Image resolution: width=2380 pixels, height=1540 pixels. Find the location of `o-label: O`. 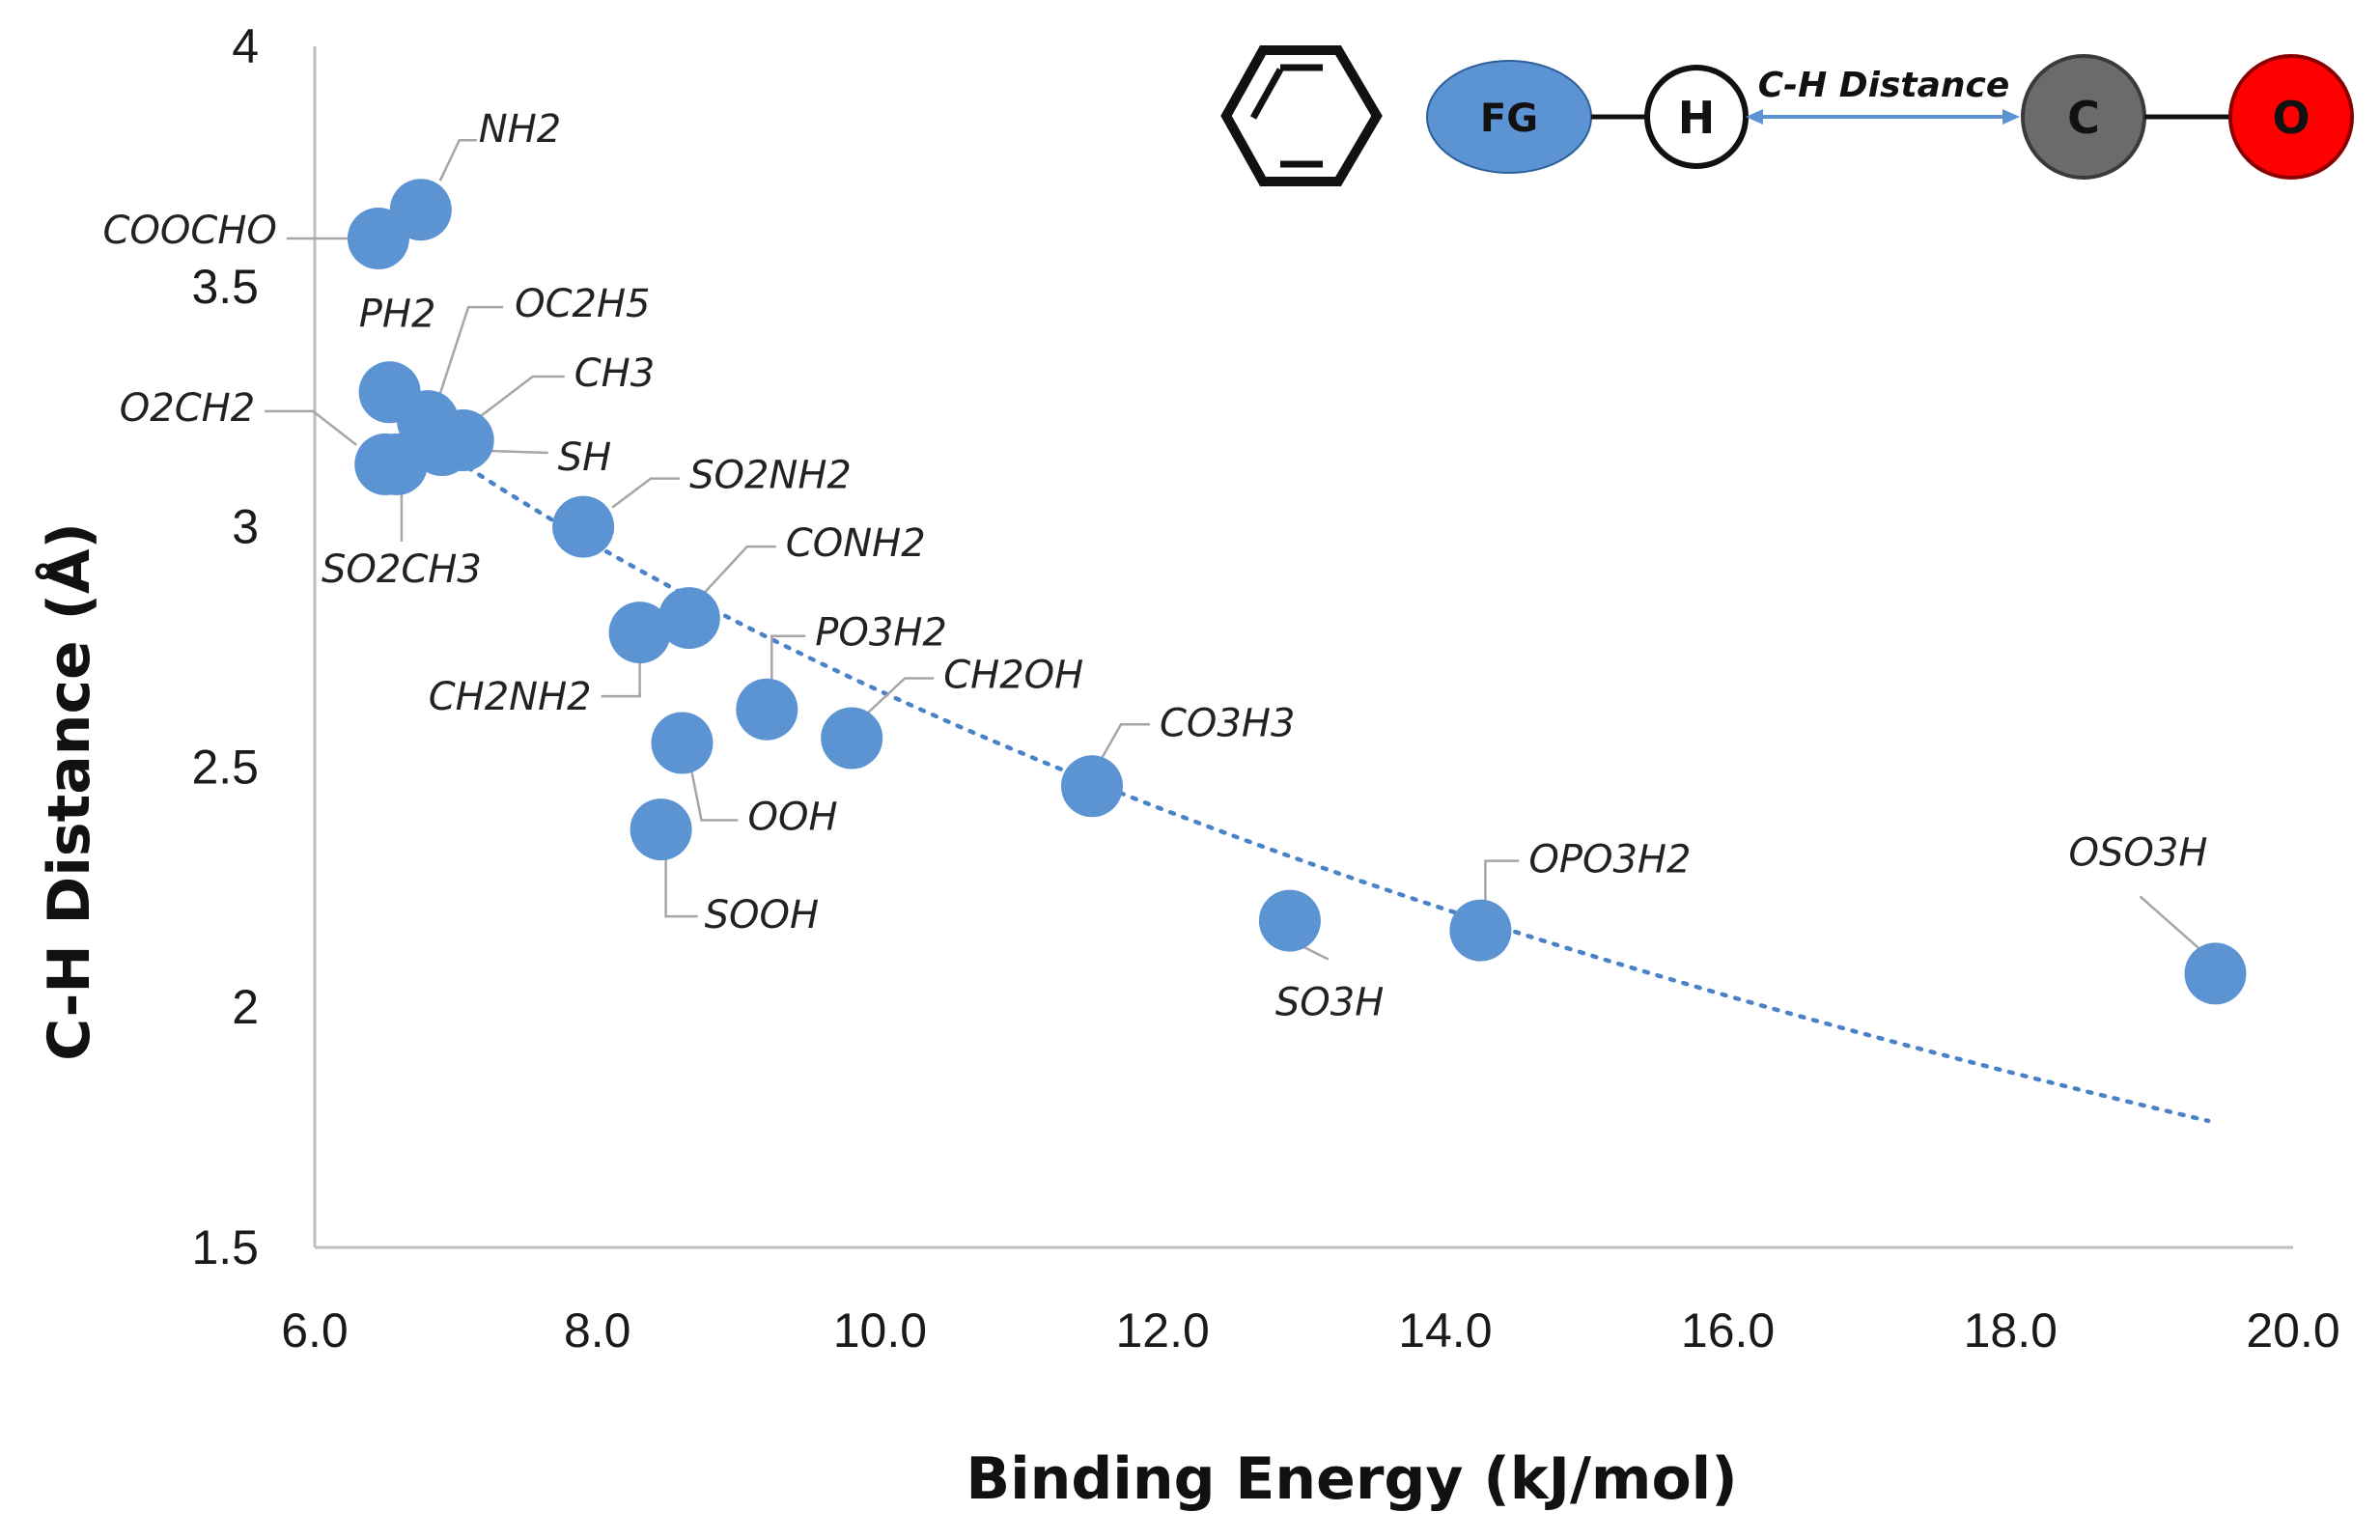

o-label: O is located at coordinates (2291, 118).